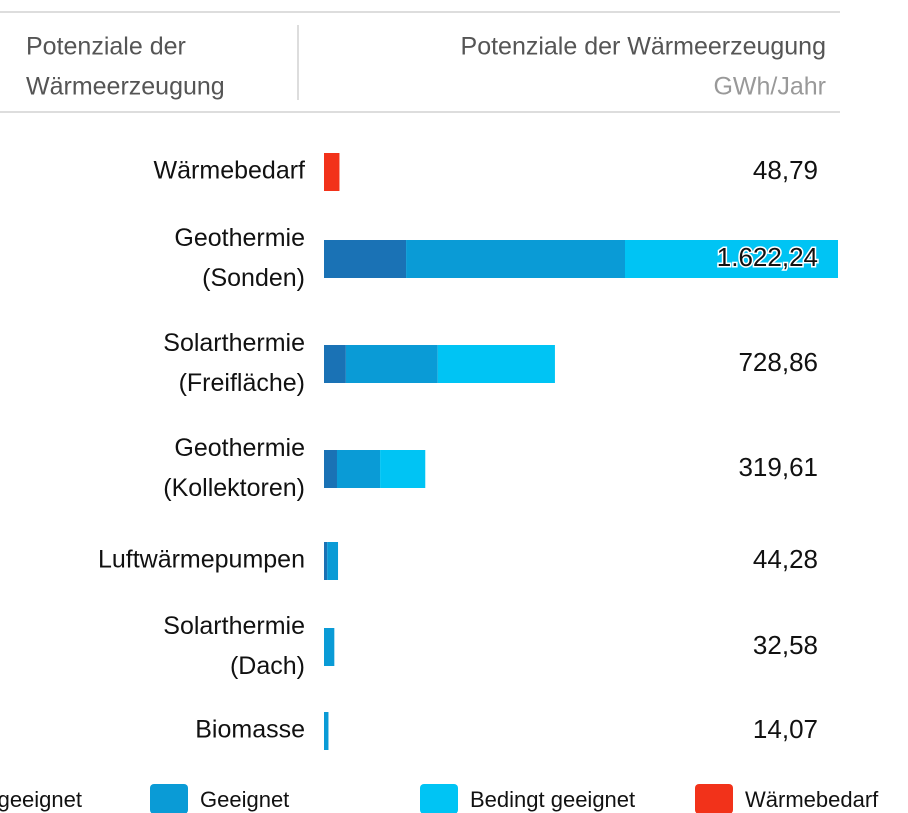 The width and height of the screenshot is (908, 813). What do you see at coordinates (769, 87) in the screenshot?
I see `header-unit: GWh/Jahr` at bounding box center [769, 87].